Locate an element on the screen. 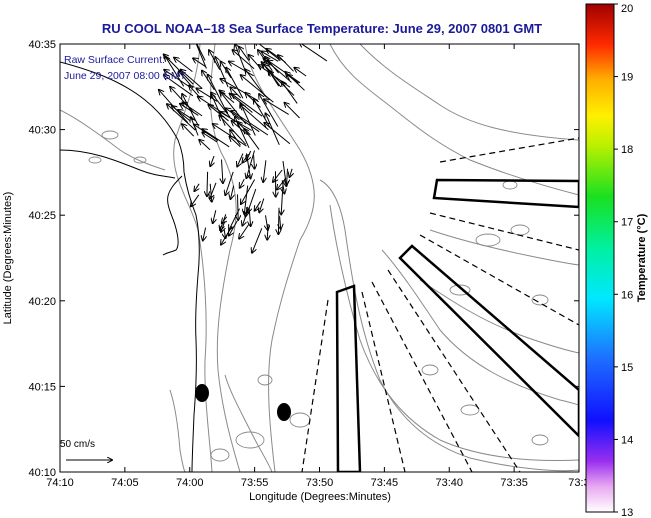  colorbar-tick-label: 18 is located at coordinates (627, 150).